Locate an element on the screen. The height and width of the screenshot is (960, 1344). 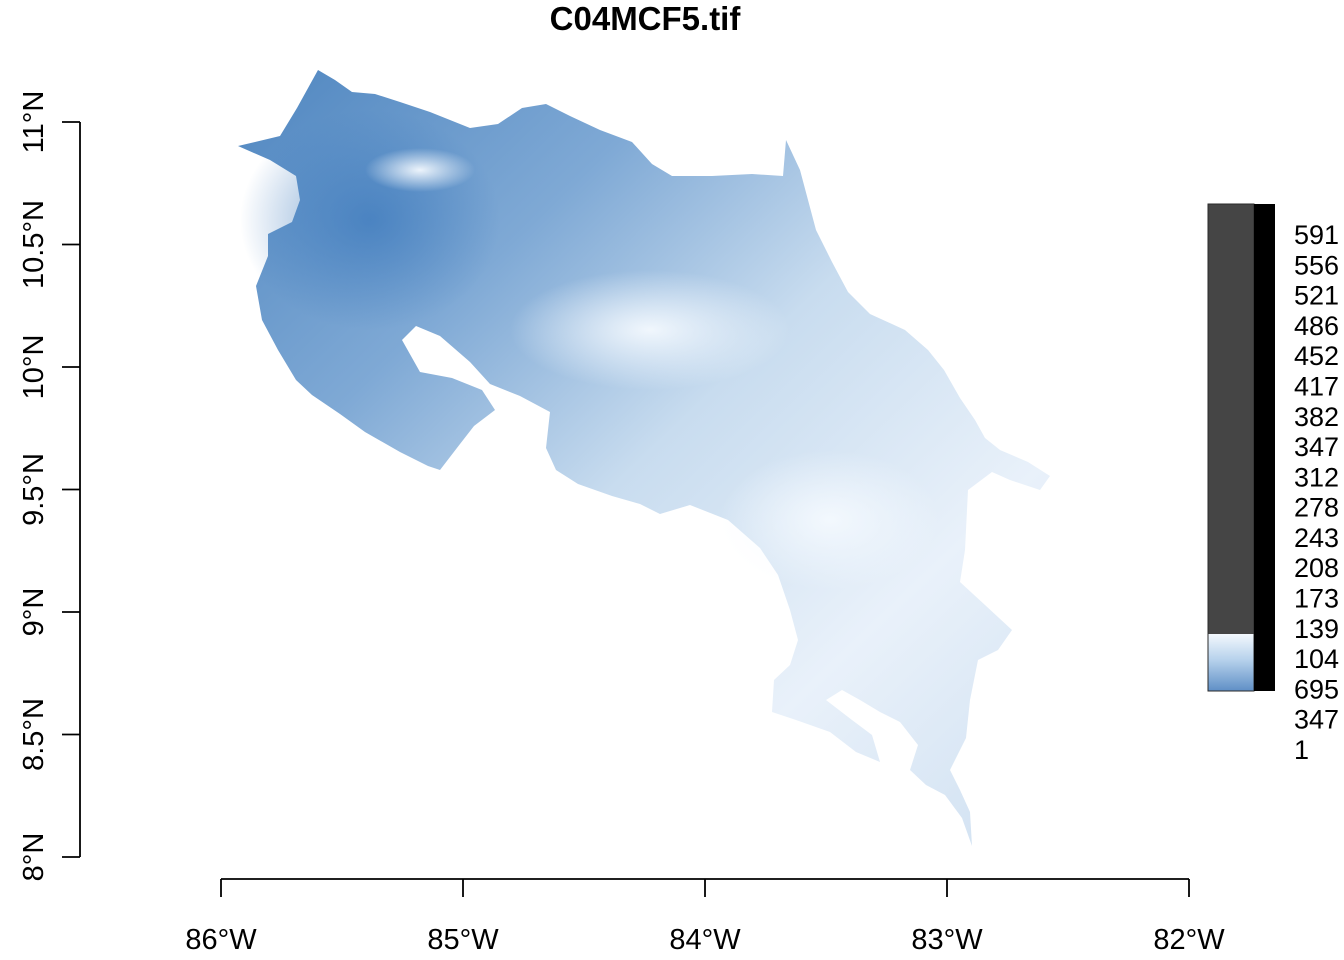
legend-label: 208 is located at coordinates (1316, 568).